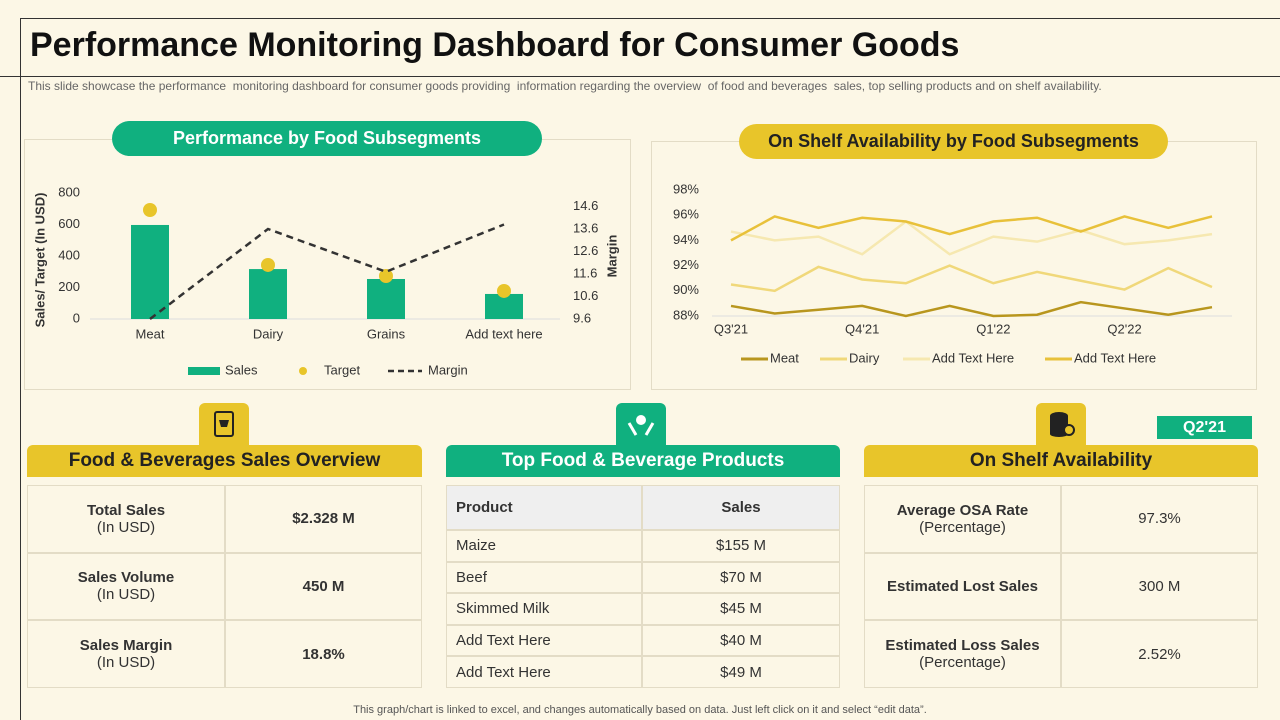 The width and height of the screenshot is (1280, 720). I want to click on legend-label: Meat, so click(784, 357).